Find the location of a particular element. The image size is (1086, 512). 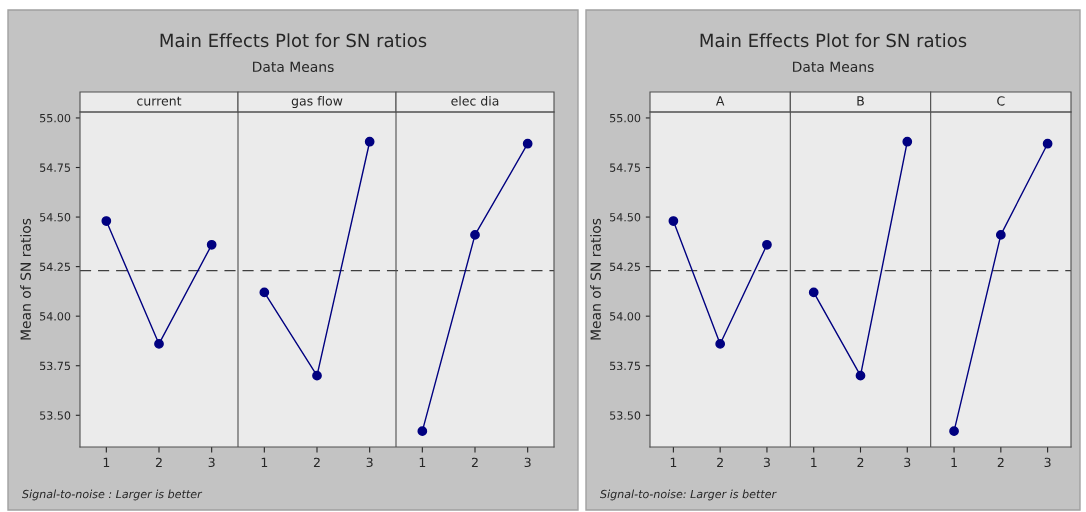

text: Signal-to-noise : Larger is better is located at coordinates (112, 495).